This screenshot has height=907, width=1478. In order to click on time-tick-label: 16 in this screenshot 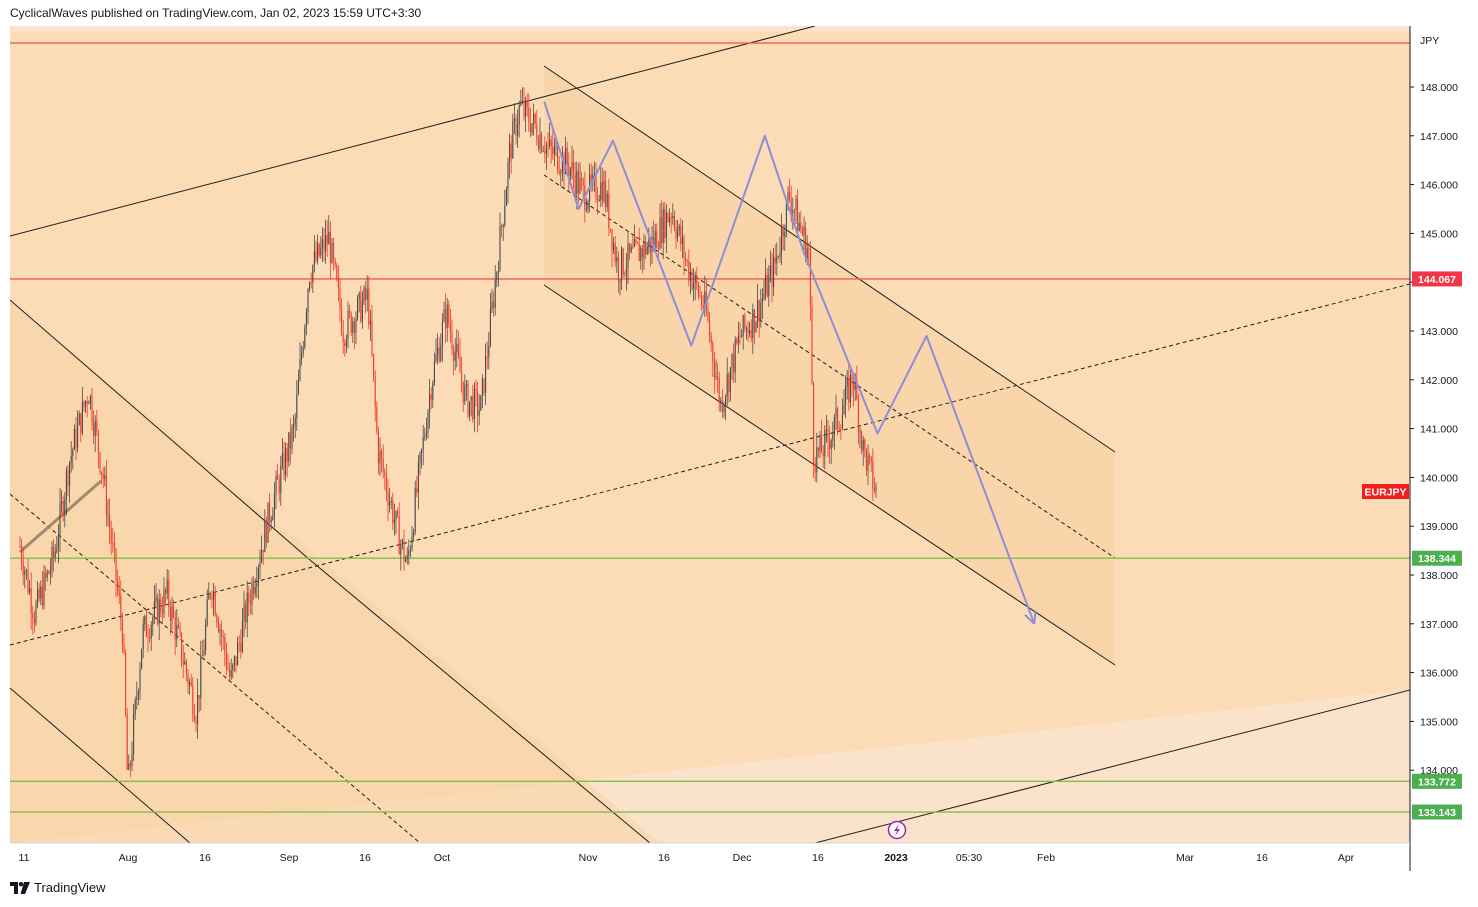, I will do `click(1262, 858)`.